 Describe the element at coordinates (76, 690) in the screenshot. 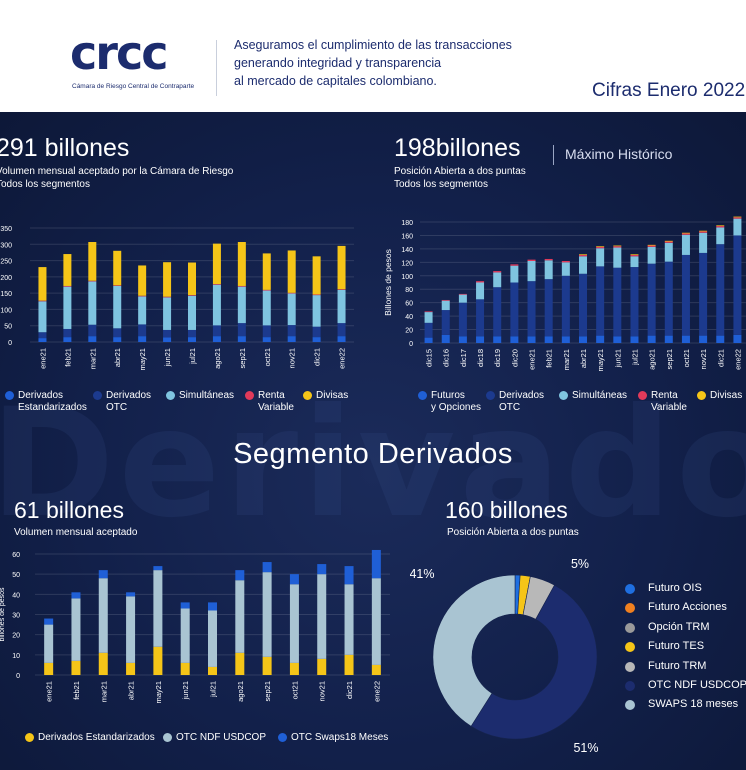

I see `x-tick-label: feb21` at that location.